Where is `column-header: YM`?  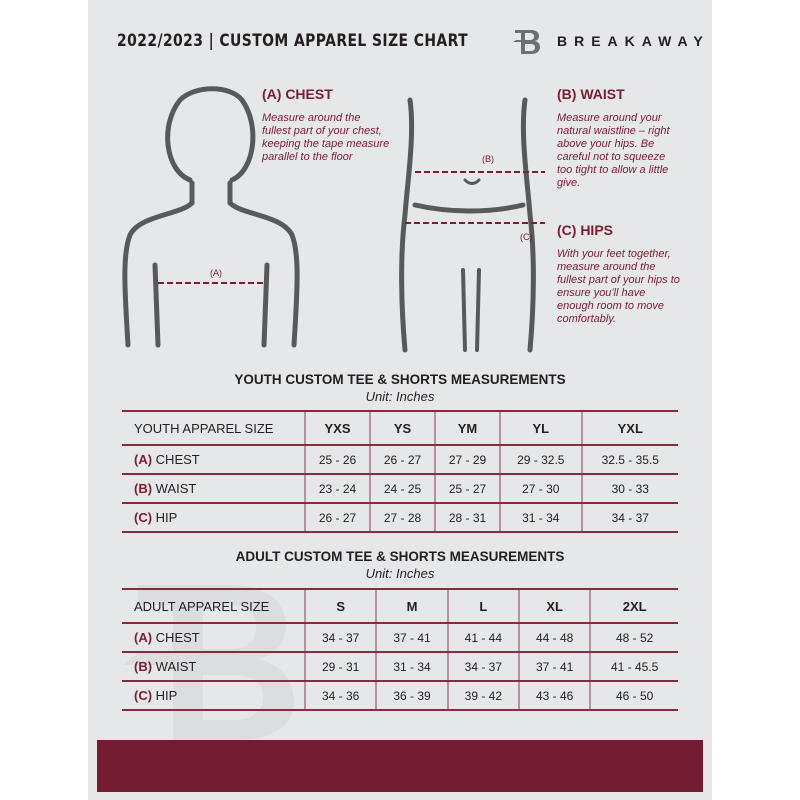
column-header: YM is located at coordinates (467, 428).